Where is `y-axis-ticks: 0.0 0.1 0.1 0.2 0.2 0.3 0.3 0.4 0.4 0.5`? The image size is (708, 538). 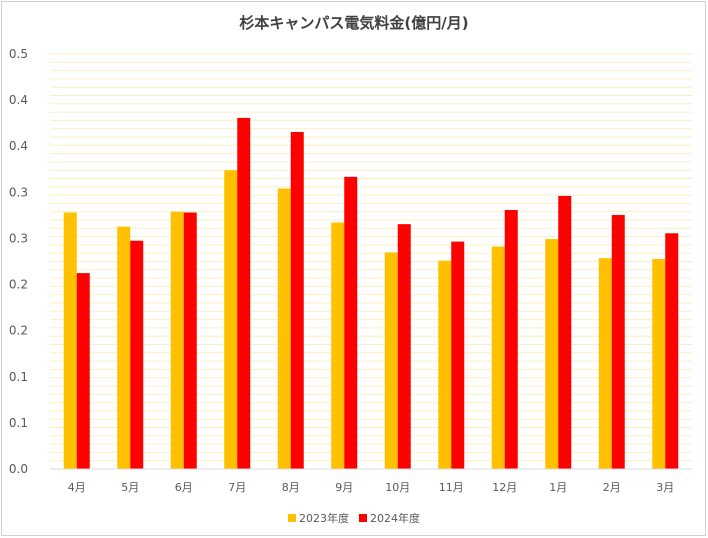 y-axis-ticks: 0.0 0.1 0.1 0.2 0.2 0.3 0.3 0.4 0.4 0.5 is located at coordinates (18, 261).